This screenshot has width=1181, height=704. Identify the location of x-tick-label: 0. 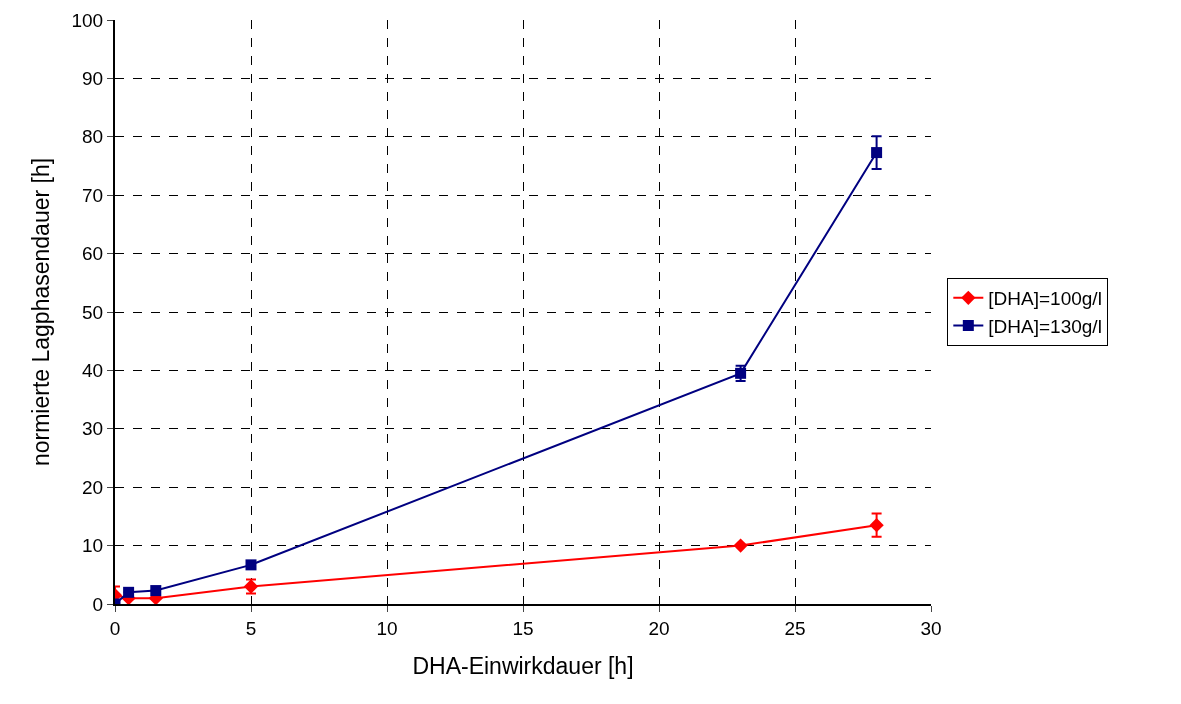
(115, 628).